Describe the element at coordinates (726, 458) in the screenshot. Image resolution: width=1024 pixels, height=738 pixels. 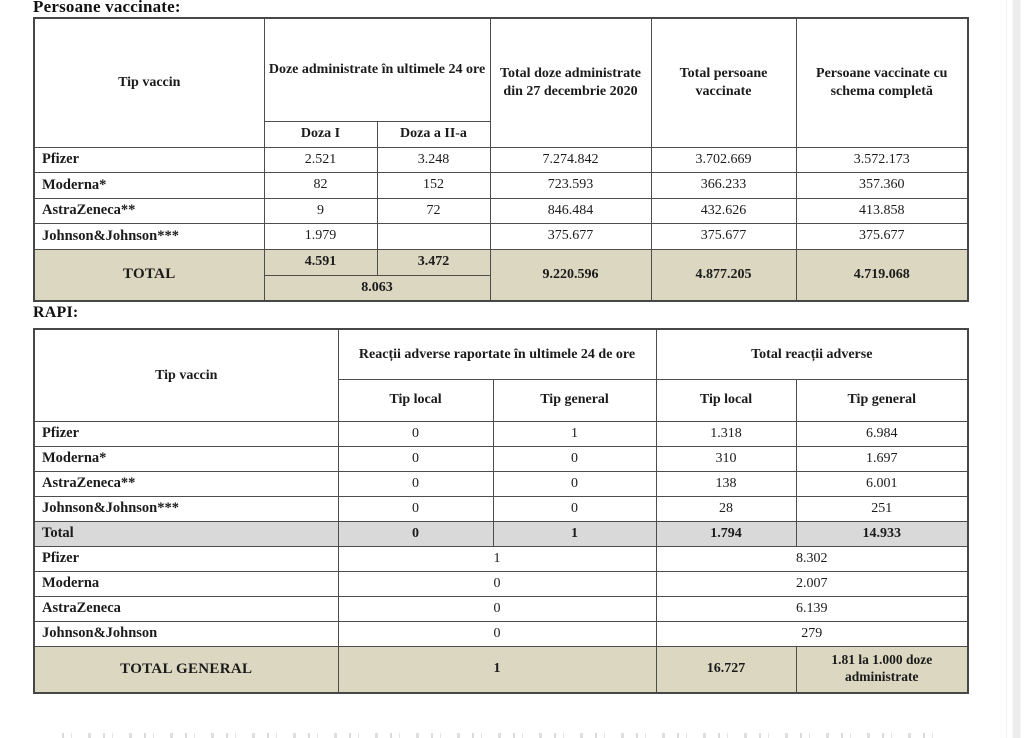
I see `cell-total-local: 310` at that location.